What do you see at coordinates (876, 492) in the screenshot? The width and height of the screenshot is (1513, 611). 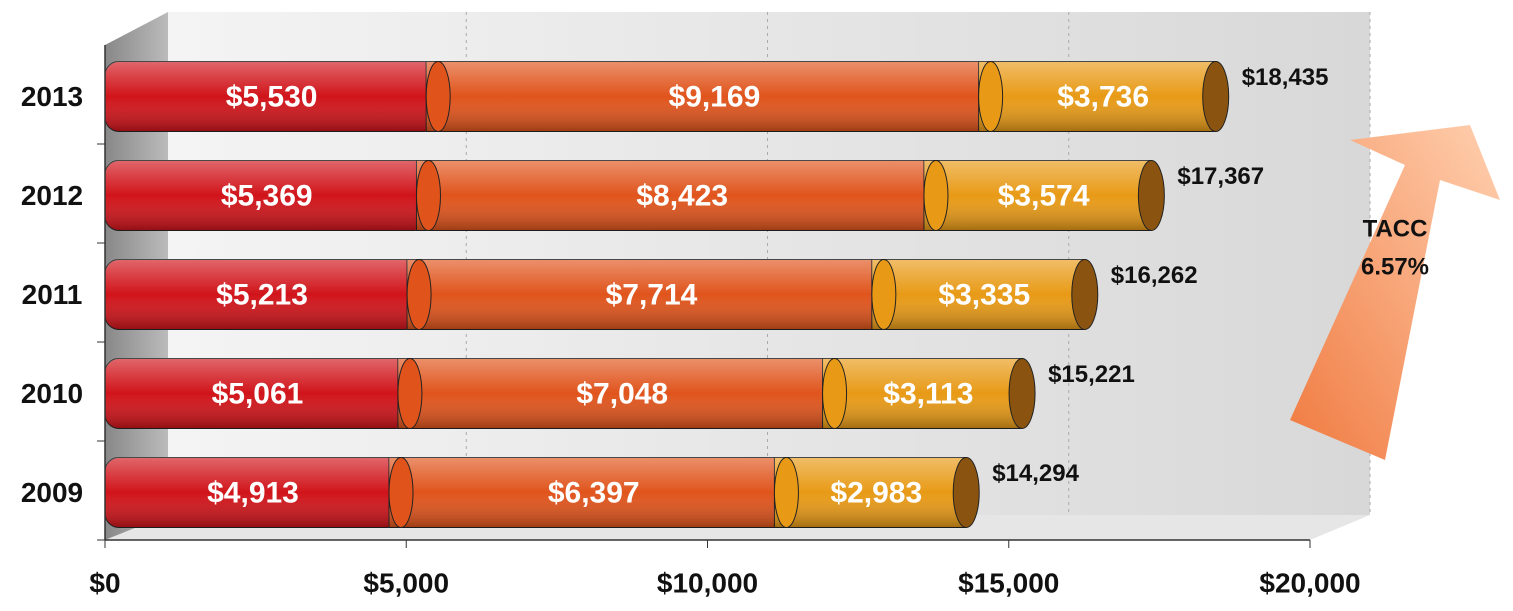 I see `value-label: $2,983` at bounding box center [876, 492].